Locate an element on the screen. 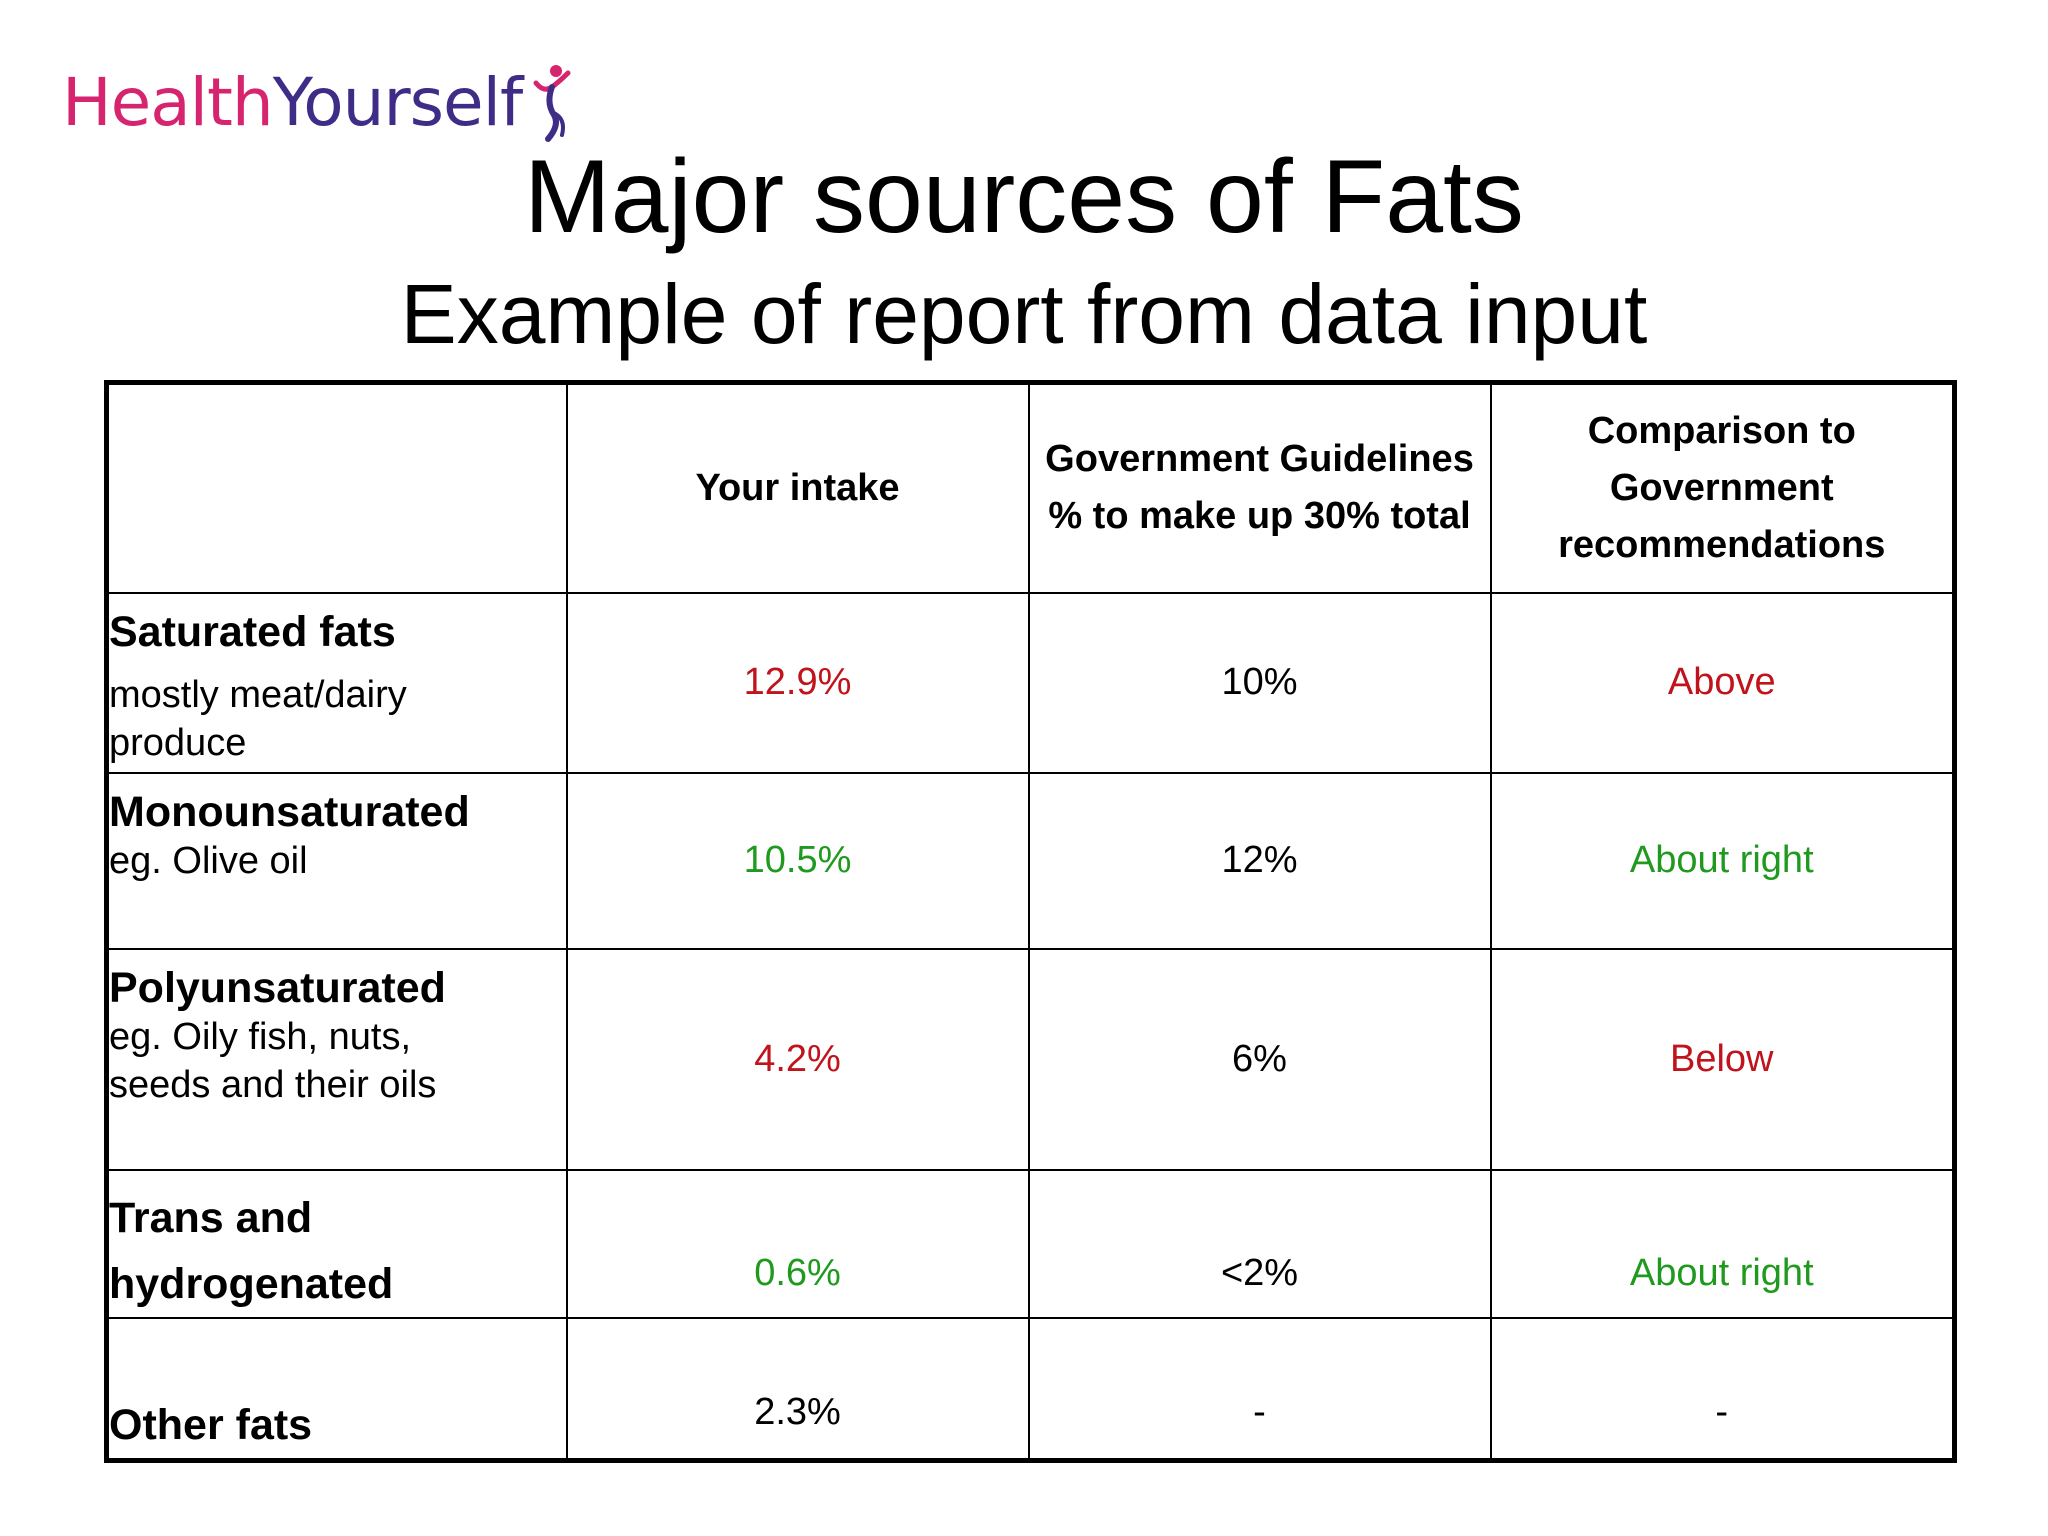 The width and height of the screenshot is (2048, 1536). fat-type-description: eg. Olive oil is located at coordinates (208, 860).